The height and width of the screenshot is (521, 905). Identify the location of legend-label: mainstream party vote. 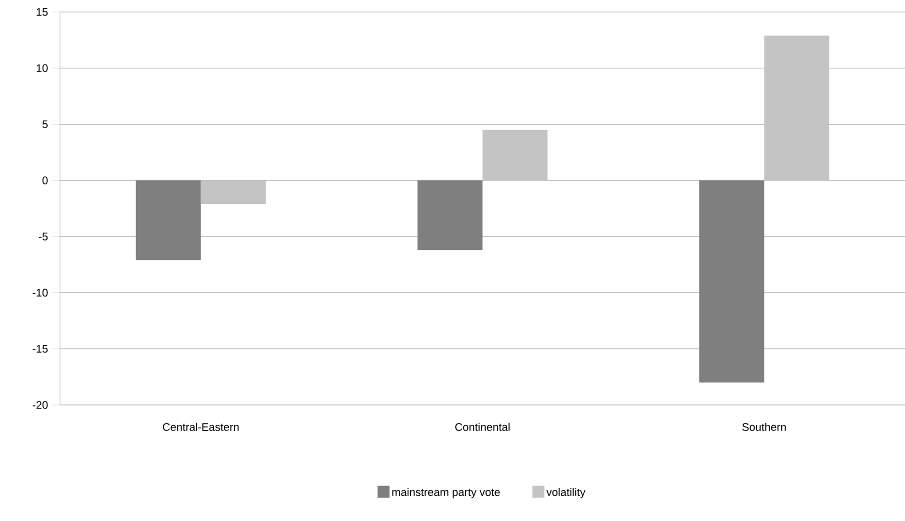
(446, 493).